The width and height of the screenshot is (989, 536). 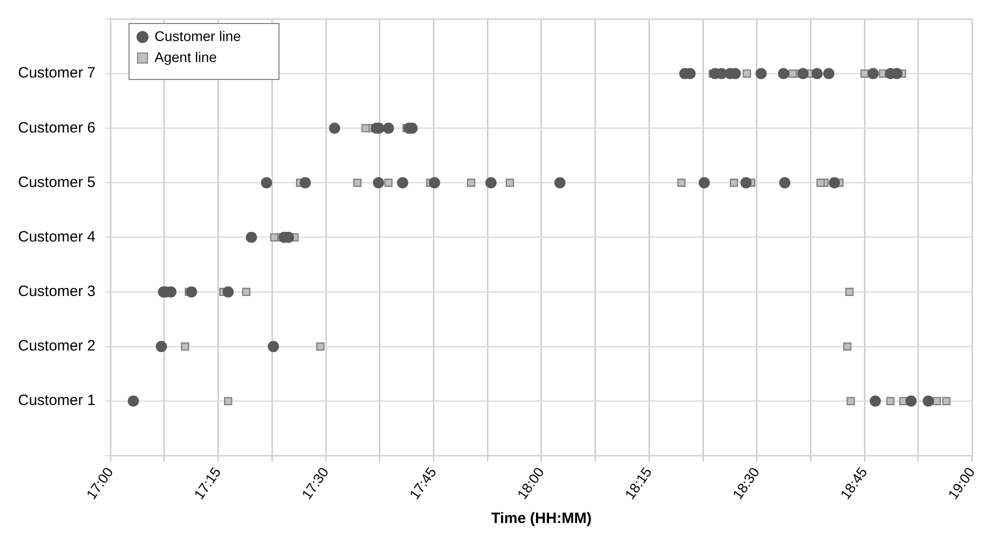 What do you see at coordinates (541, 519) in the screenshot?
I see `x-axis-title: Time (HH:MM)` at bounding box center [541, 519].